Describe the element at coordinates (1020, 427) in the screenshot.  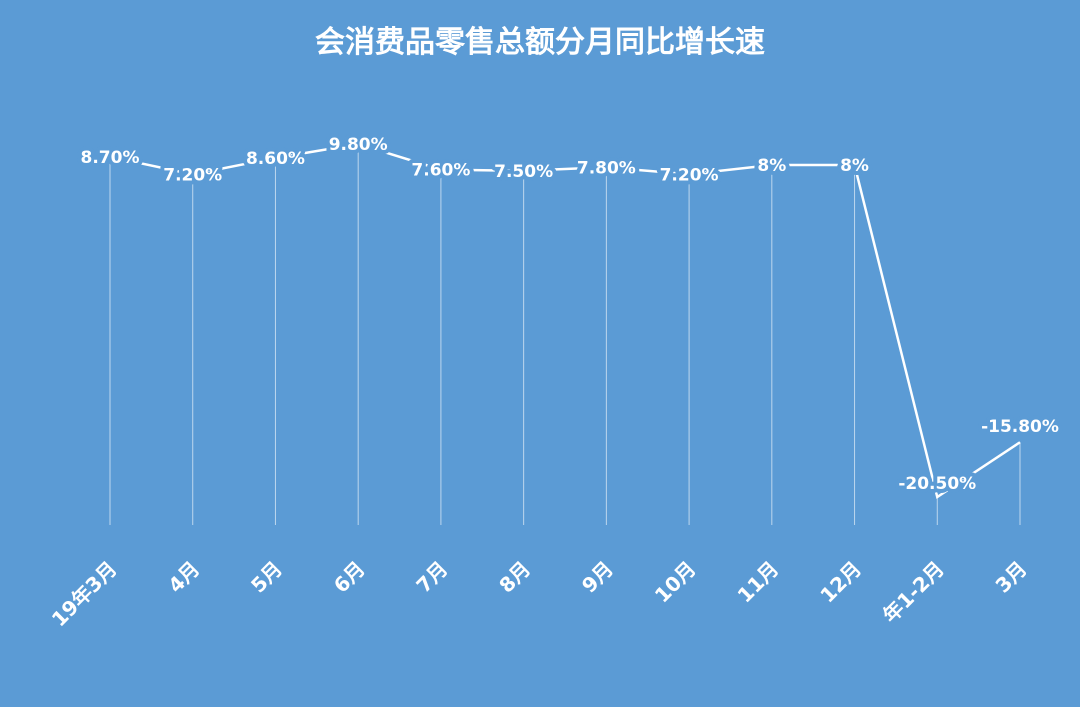
I see `data-label: -15.80%` at that location.